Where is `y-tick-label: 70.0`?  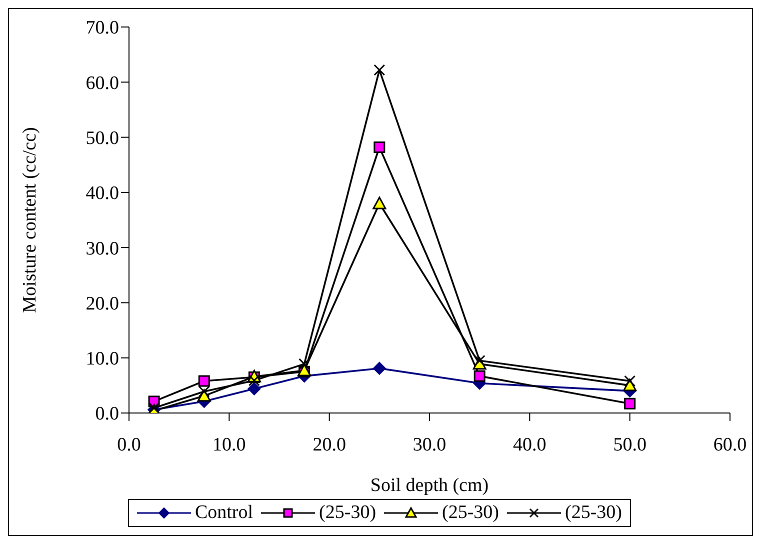 y-tick-label: 70.0 is located at coordinates (102, 28).